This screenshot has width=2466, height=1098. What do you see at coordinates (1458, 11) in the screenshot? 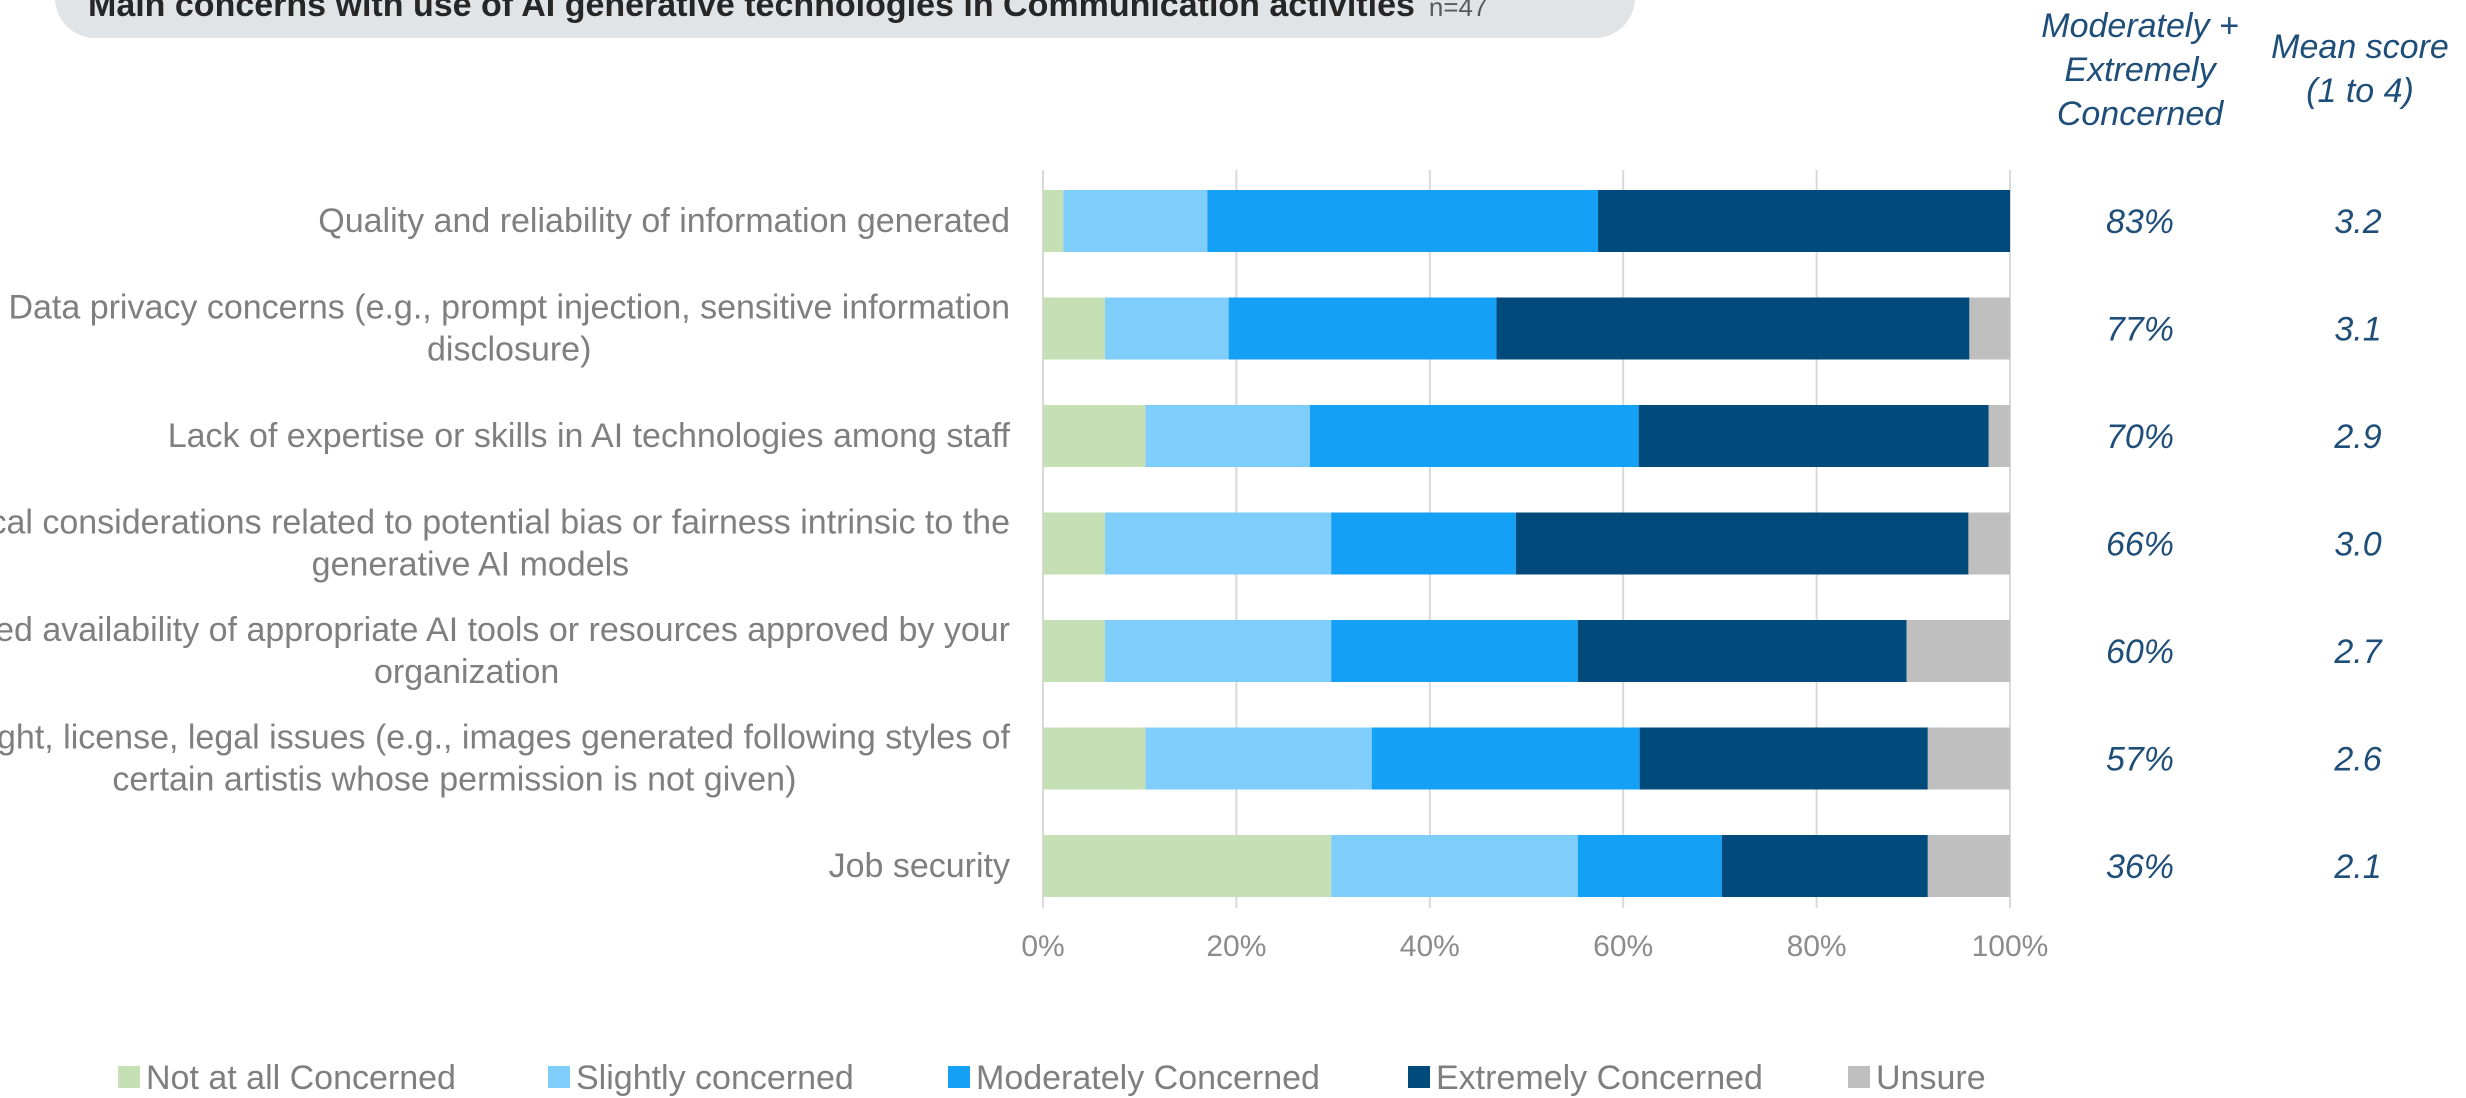
I see `sample-size-note: n=47` at bounding box center [1458, 11].